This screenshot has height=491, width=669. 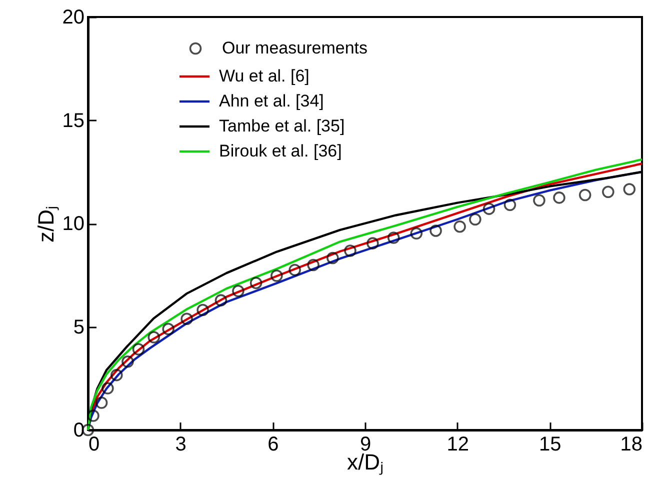 What do you see at coordinates (264, 76) in the screenshot?
I see `legend-label: Wu et al. [6]` at bounding box center [264, 76].